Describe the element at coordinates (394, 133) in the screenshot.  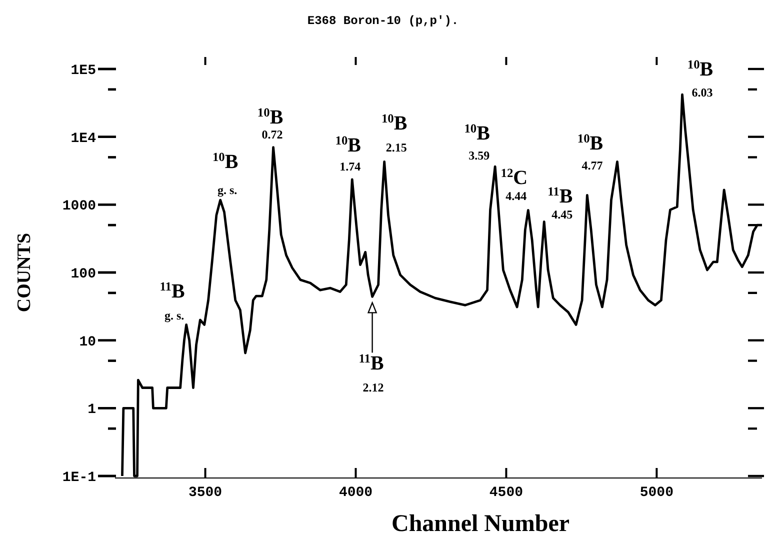
I see `annotation: $^{10}$B 2.15` at that location.